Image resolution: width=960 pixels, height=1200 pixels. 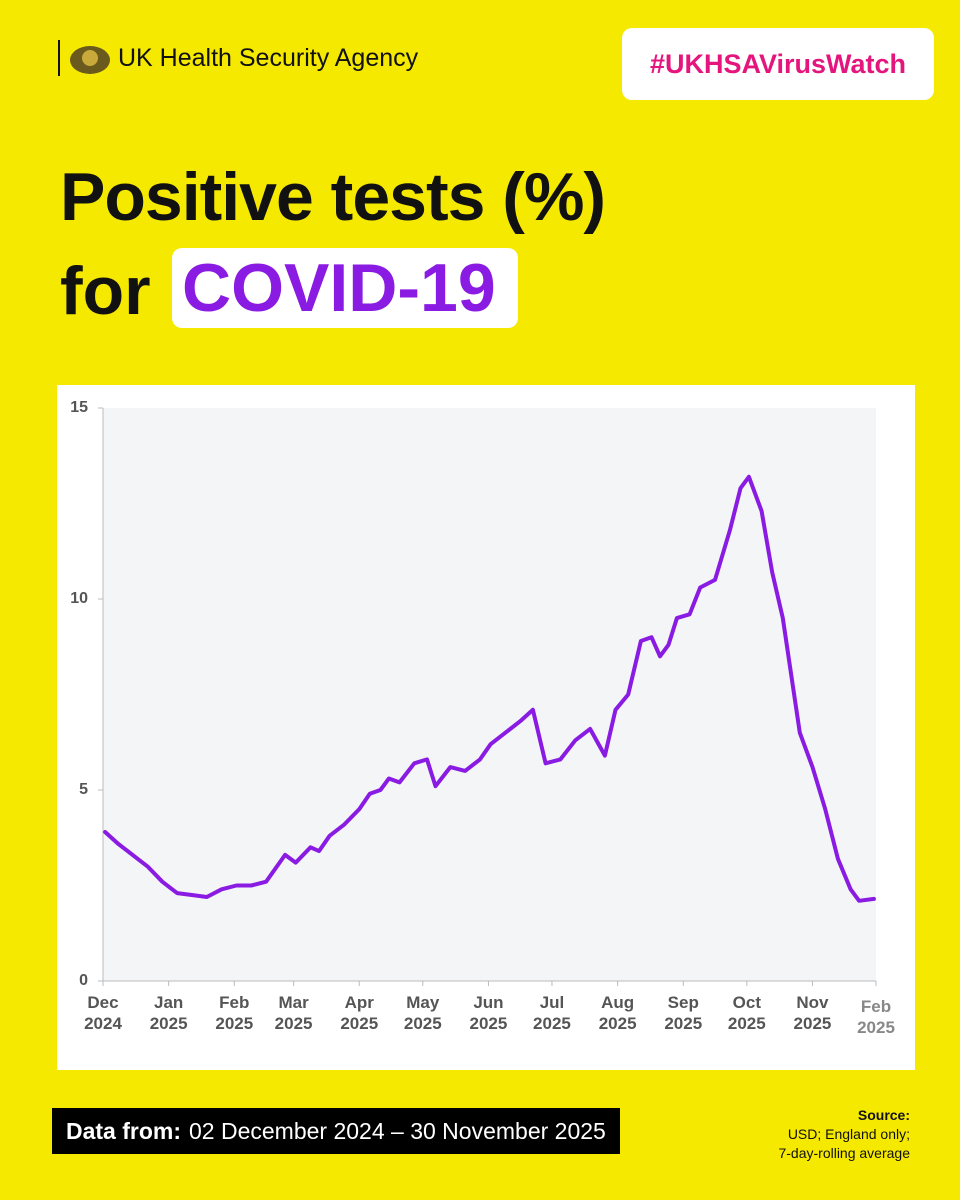 I want to click on x-tick-label: Nov 2025, so click(x=812, y=1013).